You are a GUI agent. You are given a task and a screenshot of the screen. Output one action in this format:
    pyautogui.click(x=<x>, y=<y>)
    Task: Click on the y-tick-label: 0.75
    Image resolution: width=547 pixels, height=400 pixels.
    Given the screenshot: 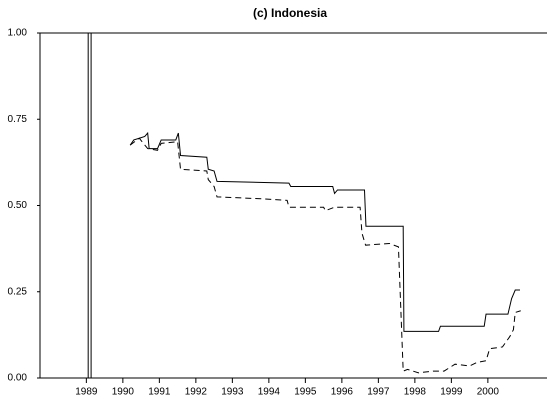 What is the action you would take?
    pyautogui.click(x=18, y=119)
    